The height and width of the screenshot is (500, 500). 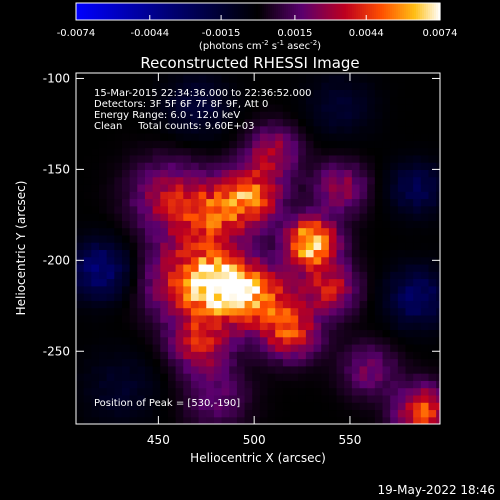 I want to click on y-tick-label: -100, so click(x=56, y=78).